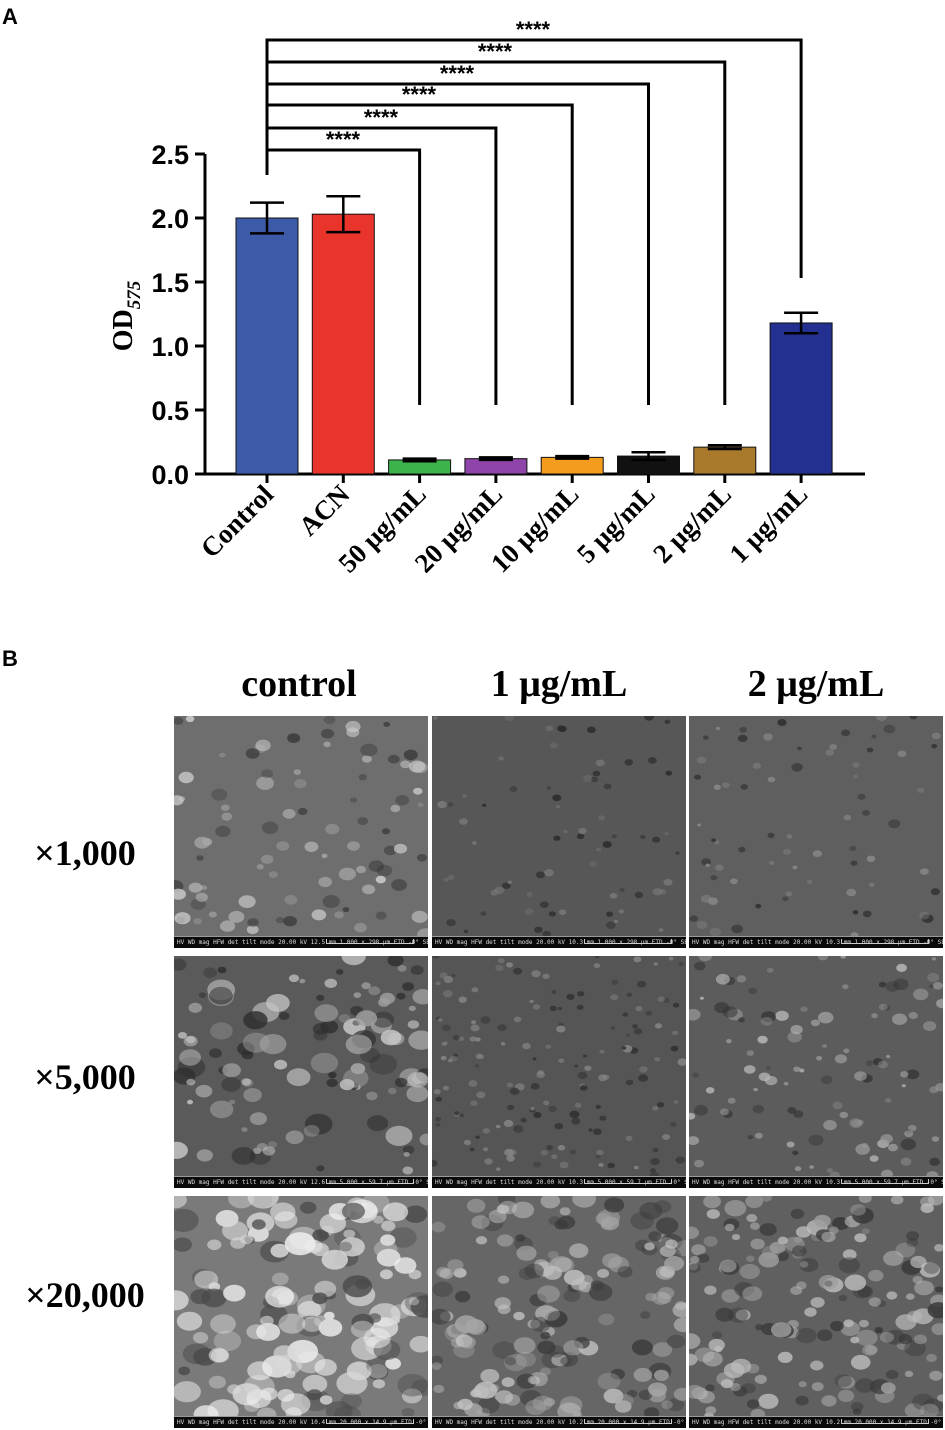 Image resolution: width=945 pixels, height=1430 pixels. What do you see at coordinates (768, 524) in the screenshot?
I see `x-tick-label: 1 μg/mL` at bounding box center [768, 524].